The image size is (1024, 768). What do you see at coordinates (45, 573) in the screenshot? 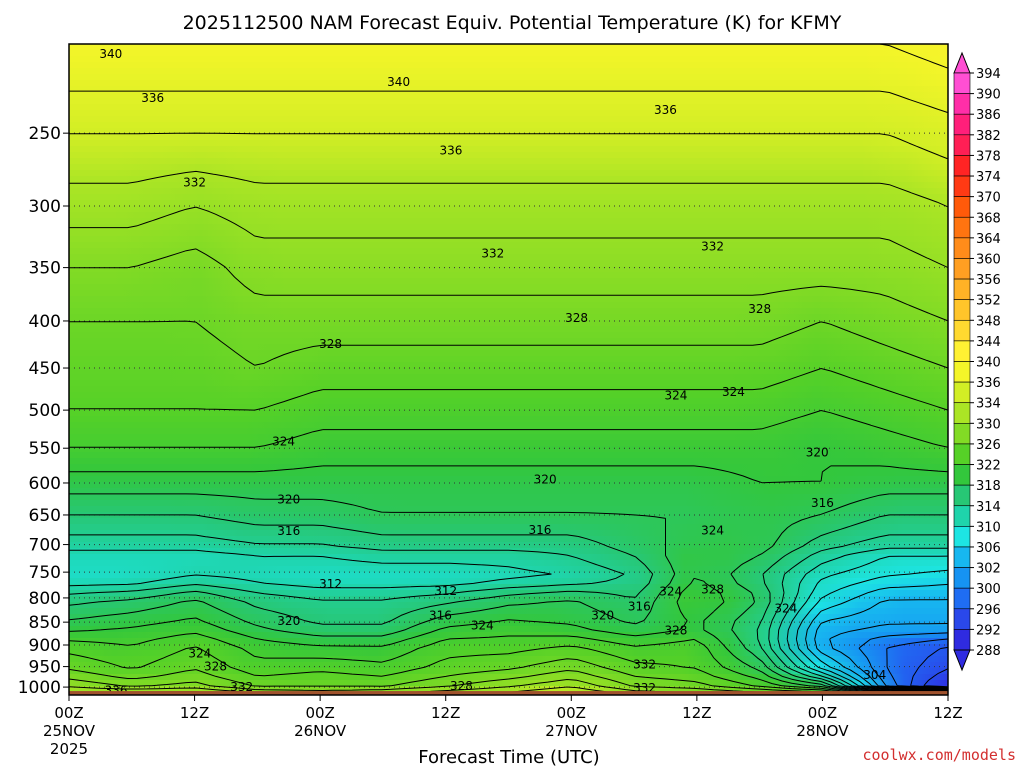
I see `y-tick-label: 750` at bounding box center [45, 573].